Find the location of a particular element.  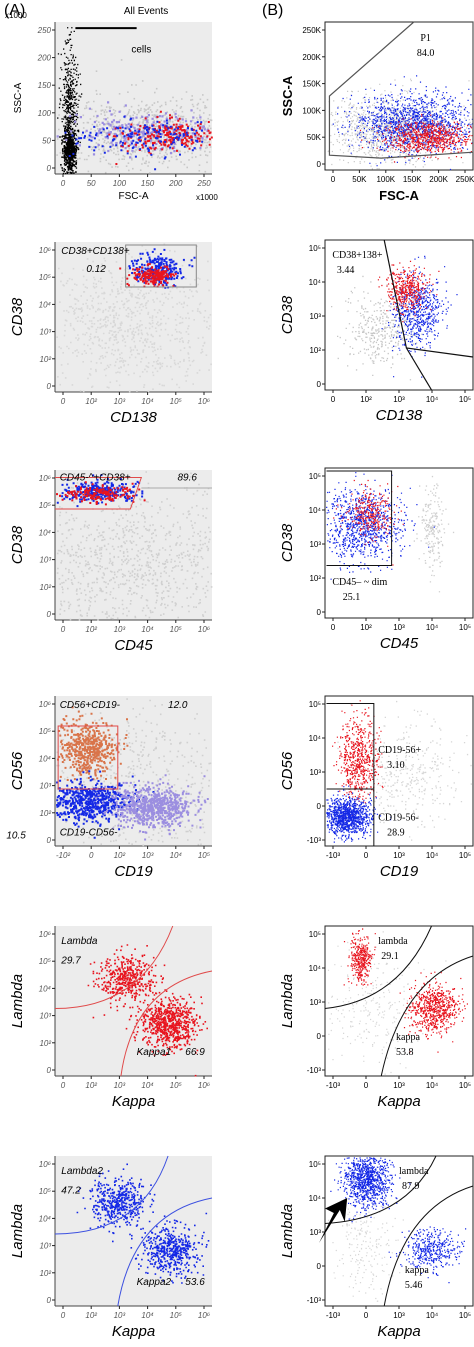

gate-label: cells is located at coordinates (141, 49).